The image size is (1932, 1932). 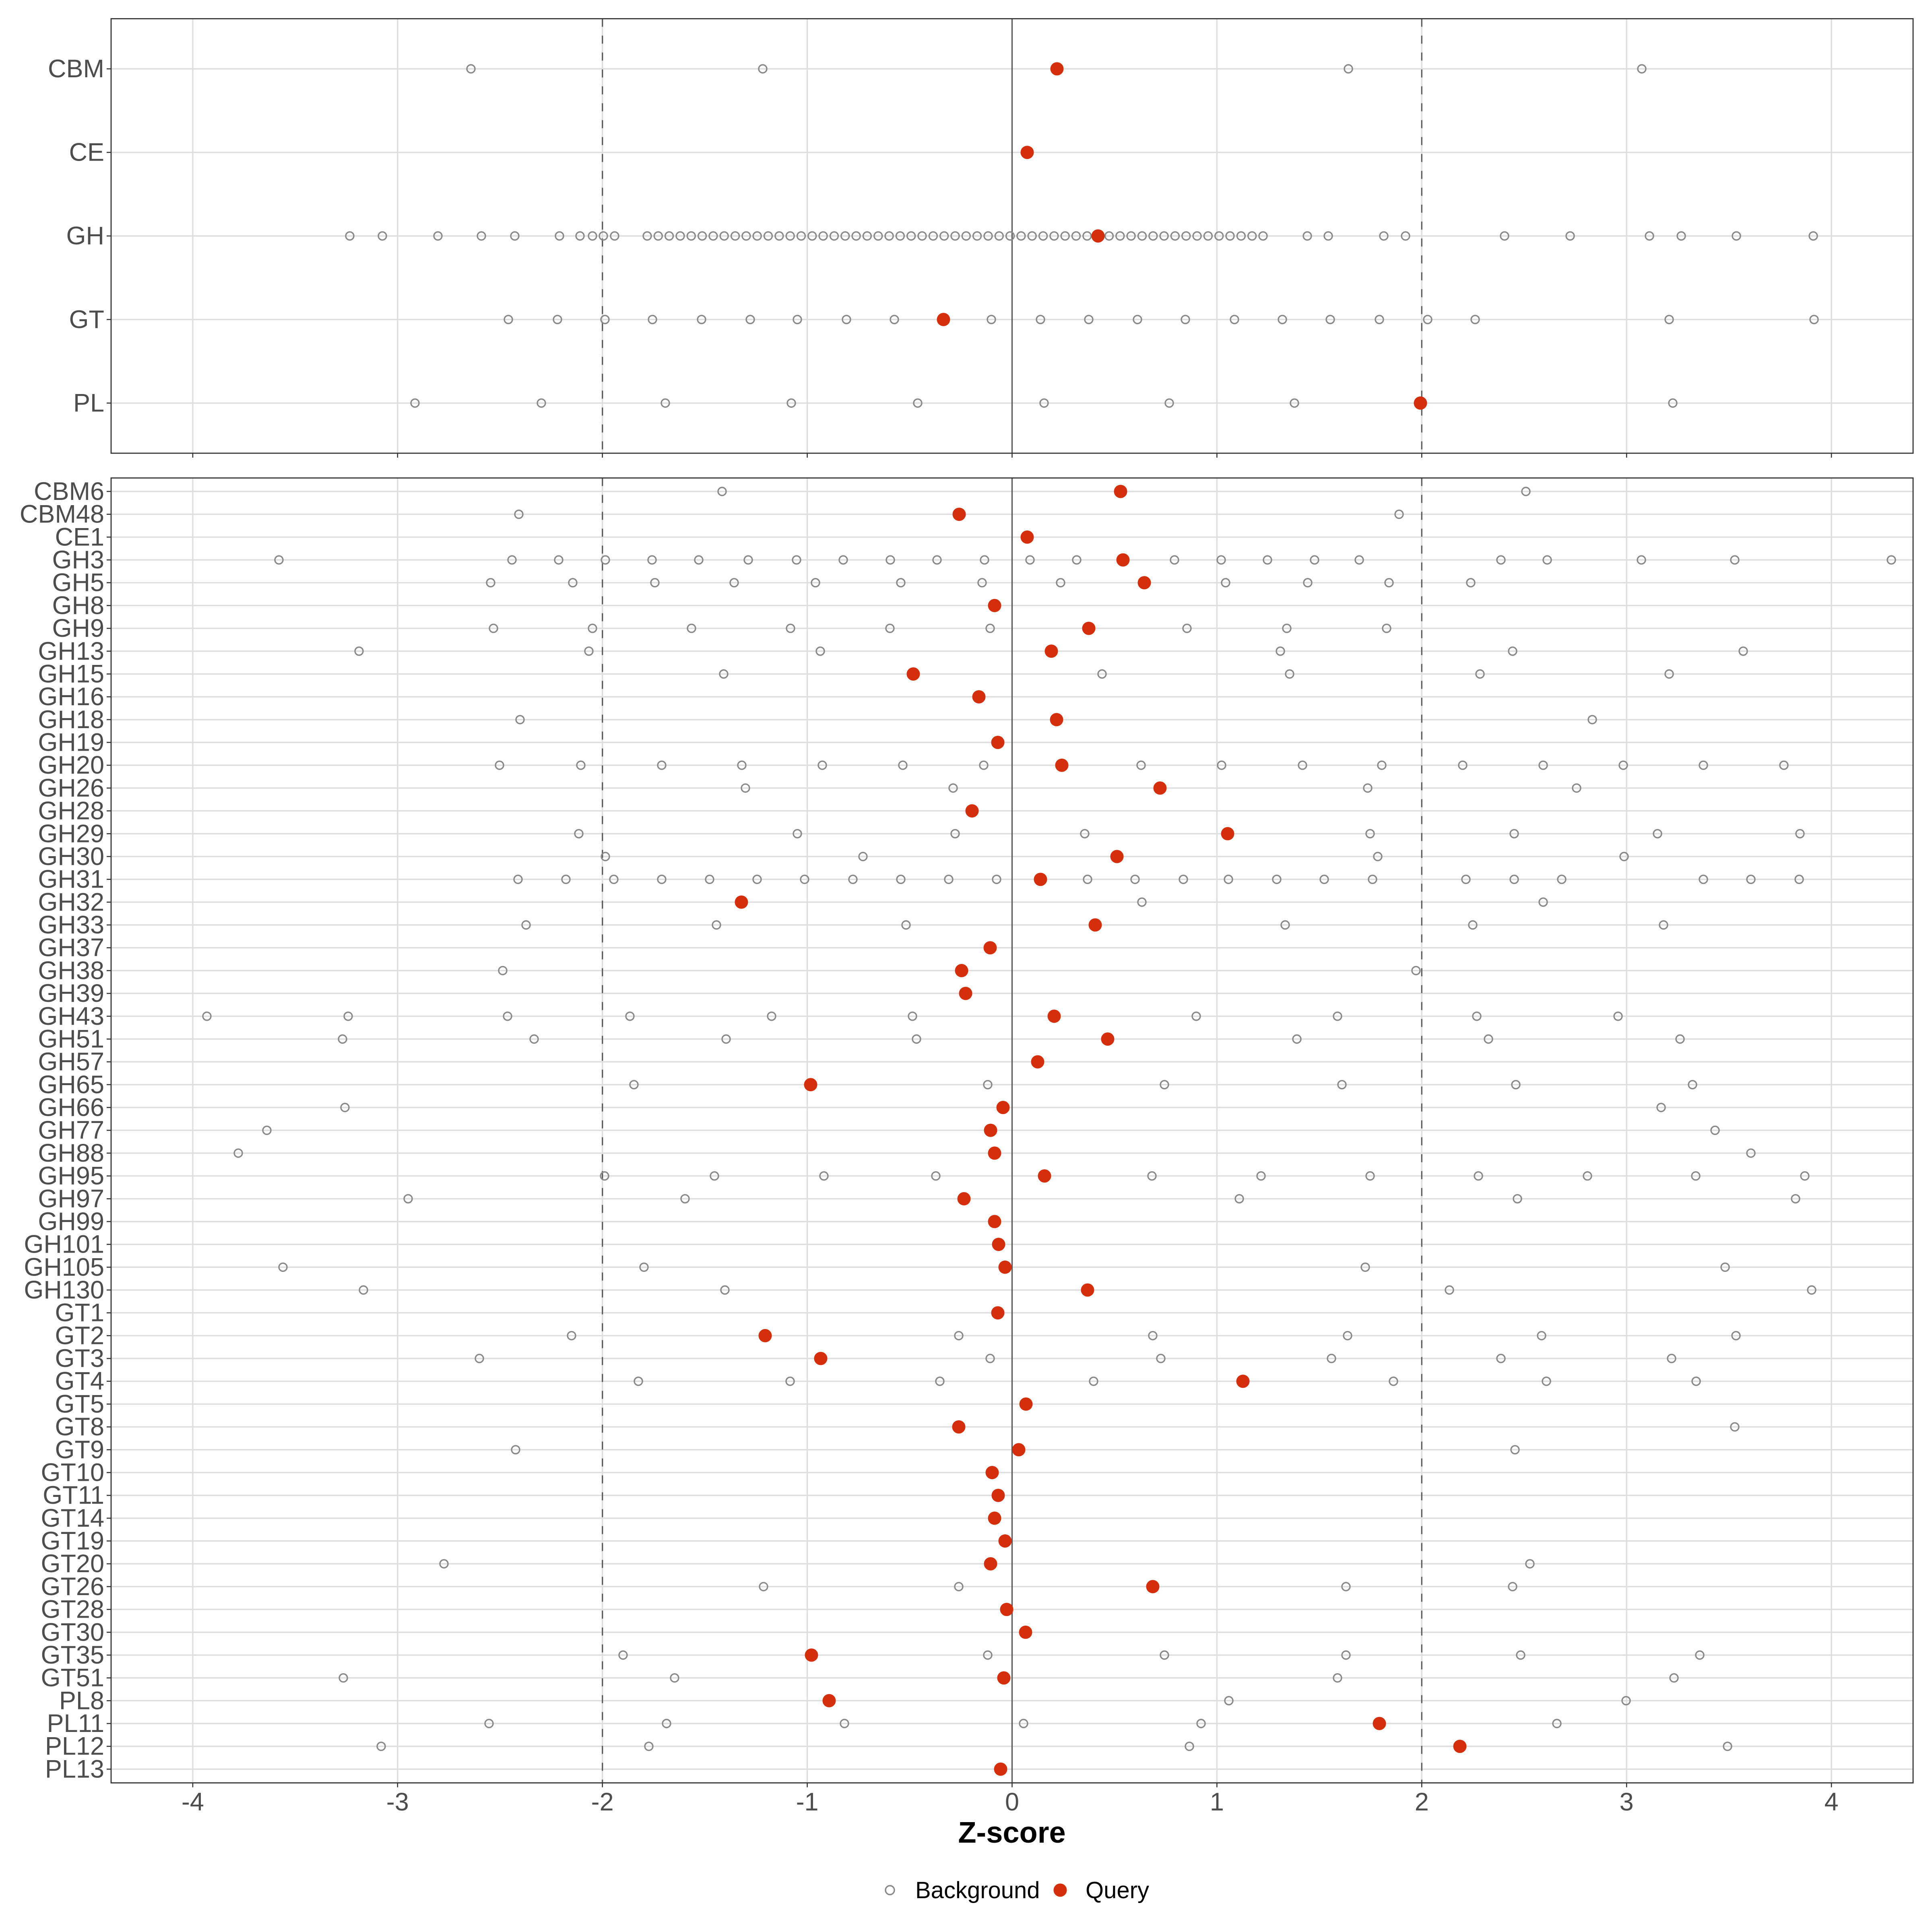 I want to click on svg-text: GH, so click(x=85, y=236).